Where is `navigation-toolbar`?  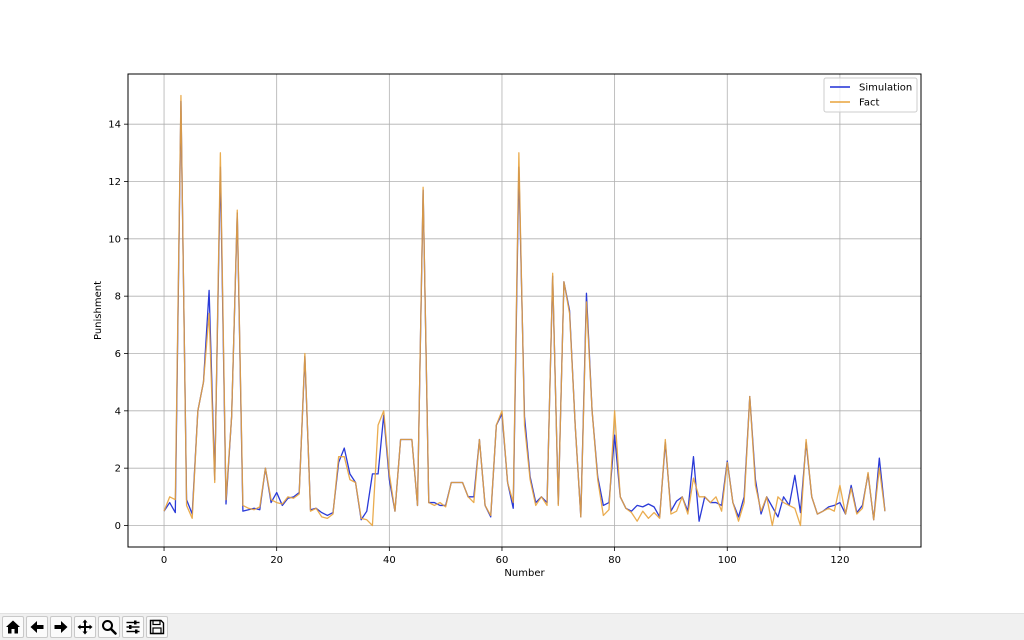 navigation-toolbar is located at coordinates (512, 626).